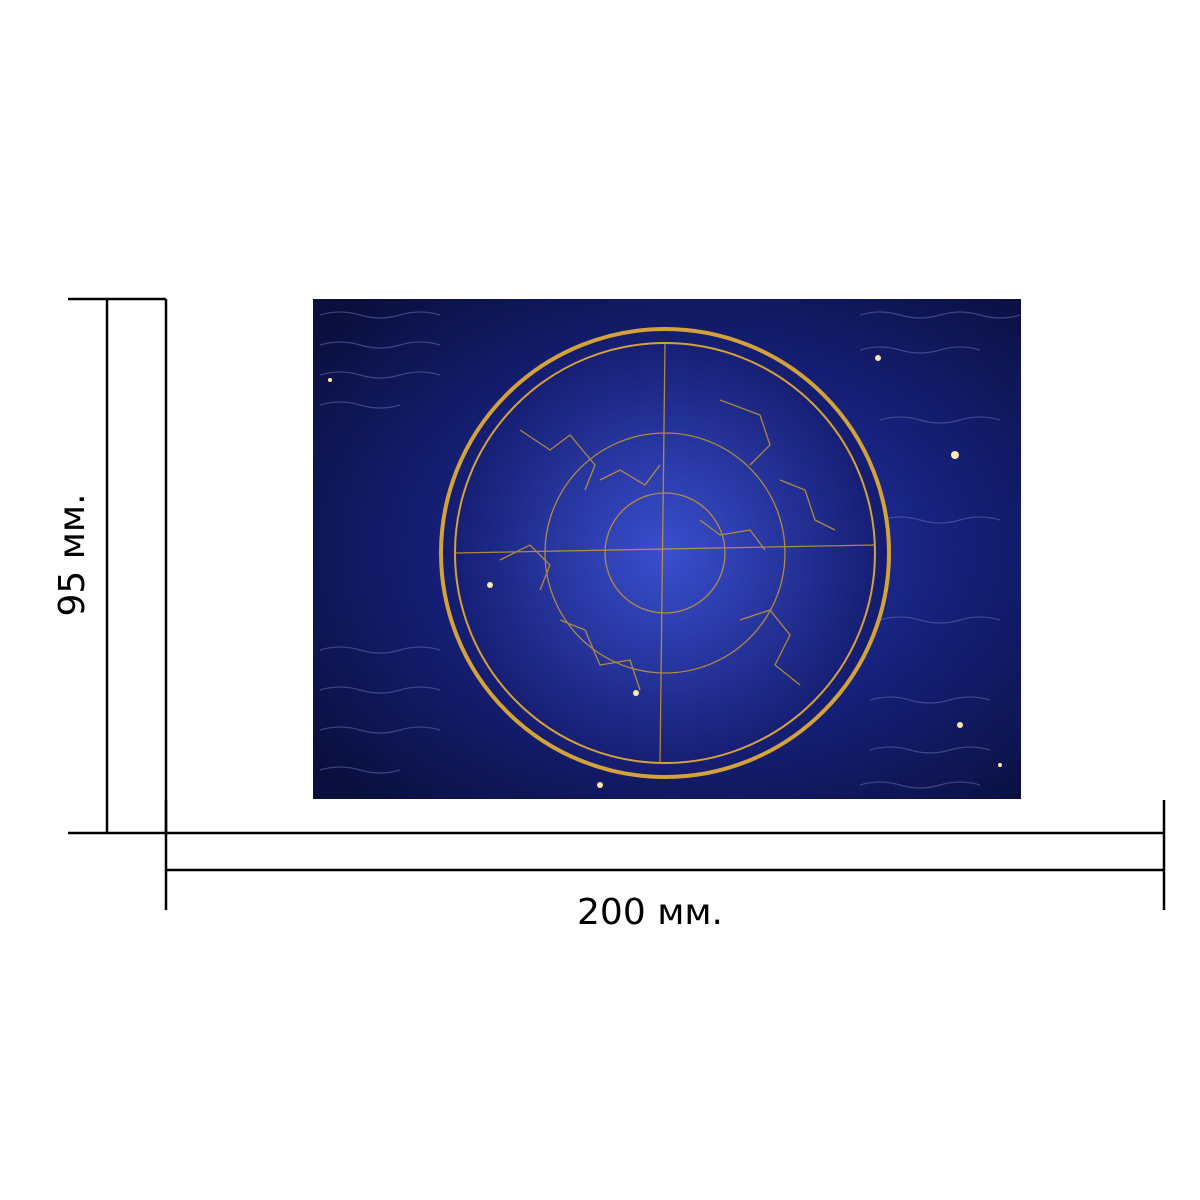  What do you see at coordinates (110, 566) in the screenshot?
I see `height-dimension: 95 мм.` at bounding box center [110, 566].